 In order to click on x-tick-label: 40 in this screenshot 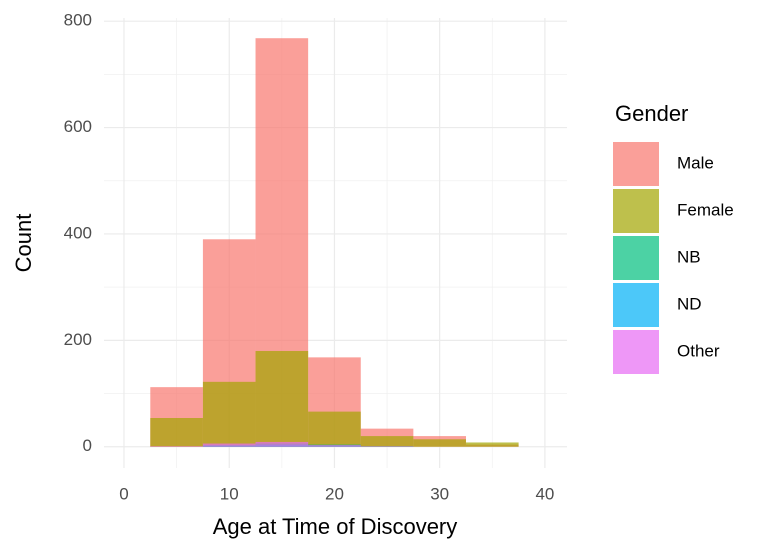, I will do `click(544, 493)`.